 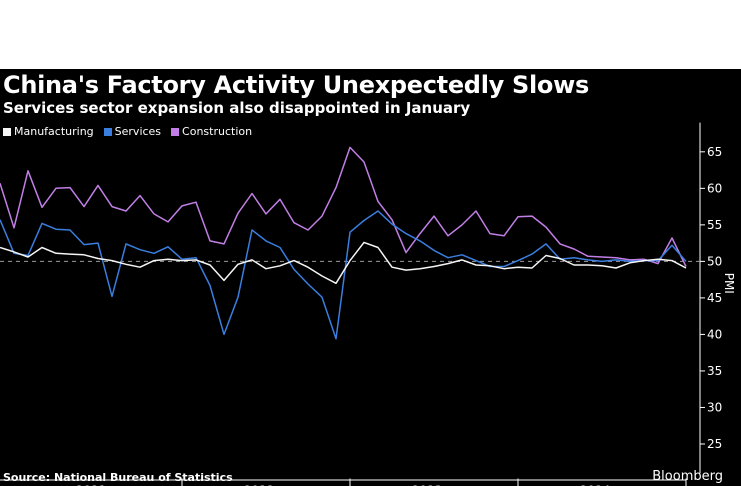 I want to click on legend: Manufacturing Services Construction, so click(x=127, y=131).